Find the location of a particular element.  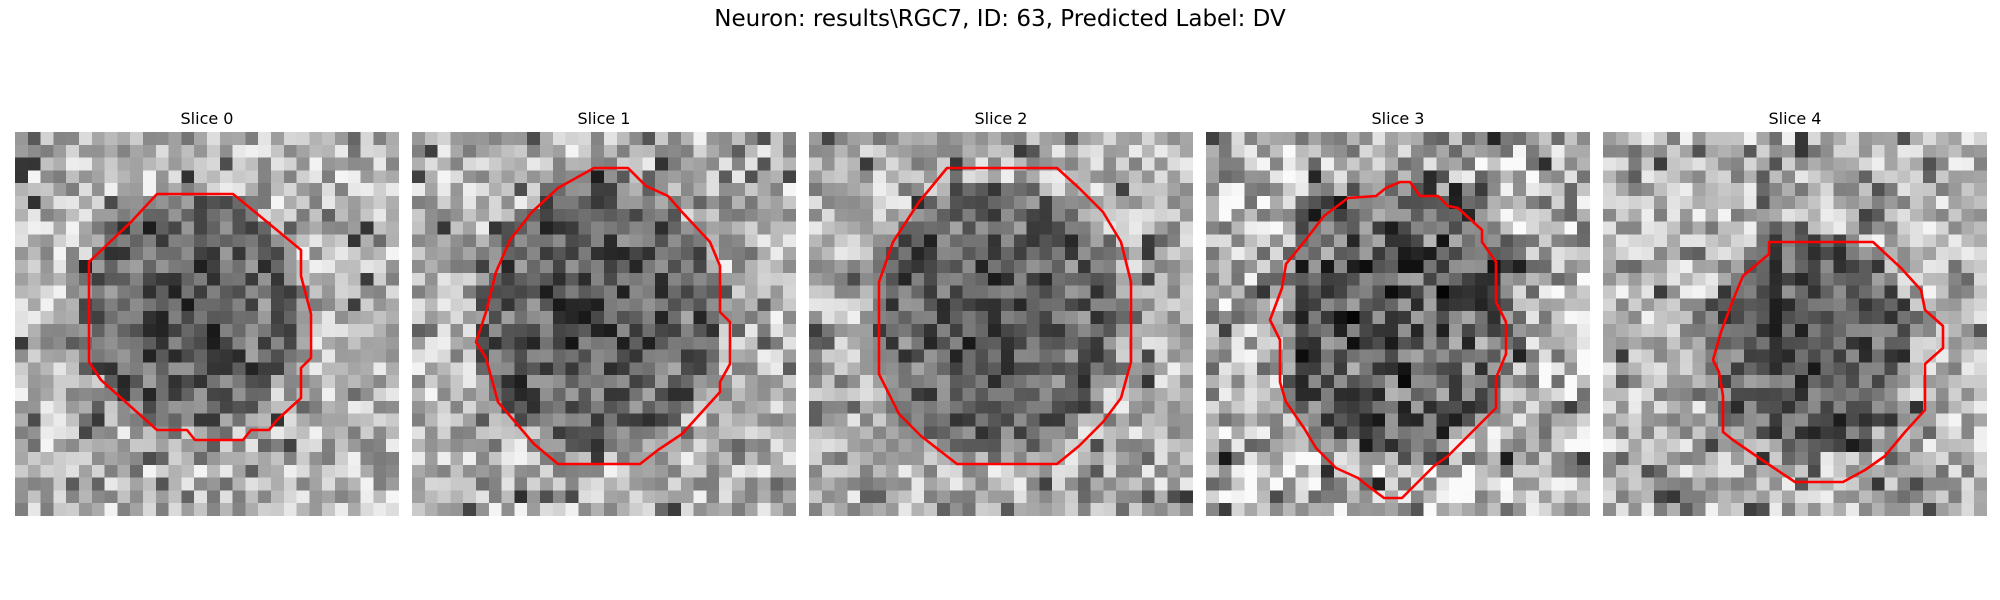

slice-title-1: Slice 1 is located at coordinates (604, 119).